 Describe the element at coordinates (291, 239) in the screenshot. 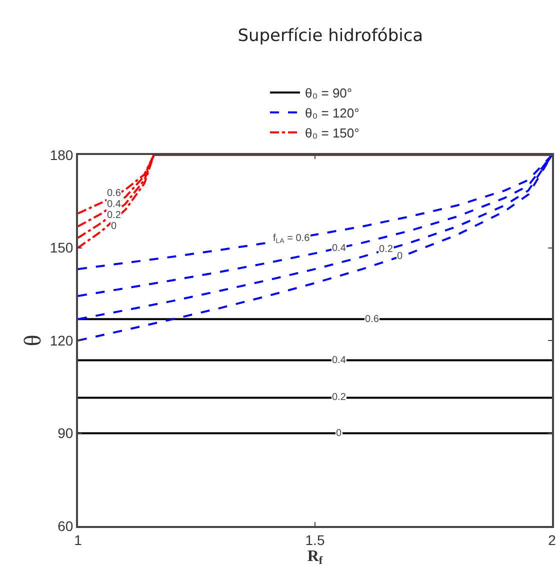

I see `annotation: f$_{LA}$ = 0.6` at that location.